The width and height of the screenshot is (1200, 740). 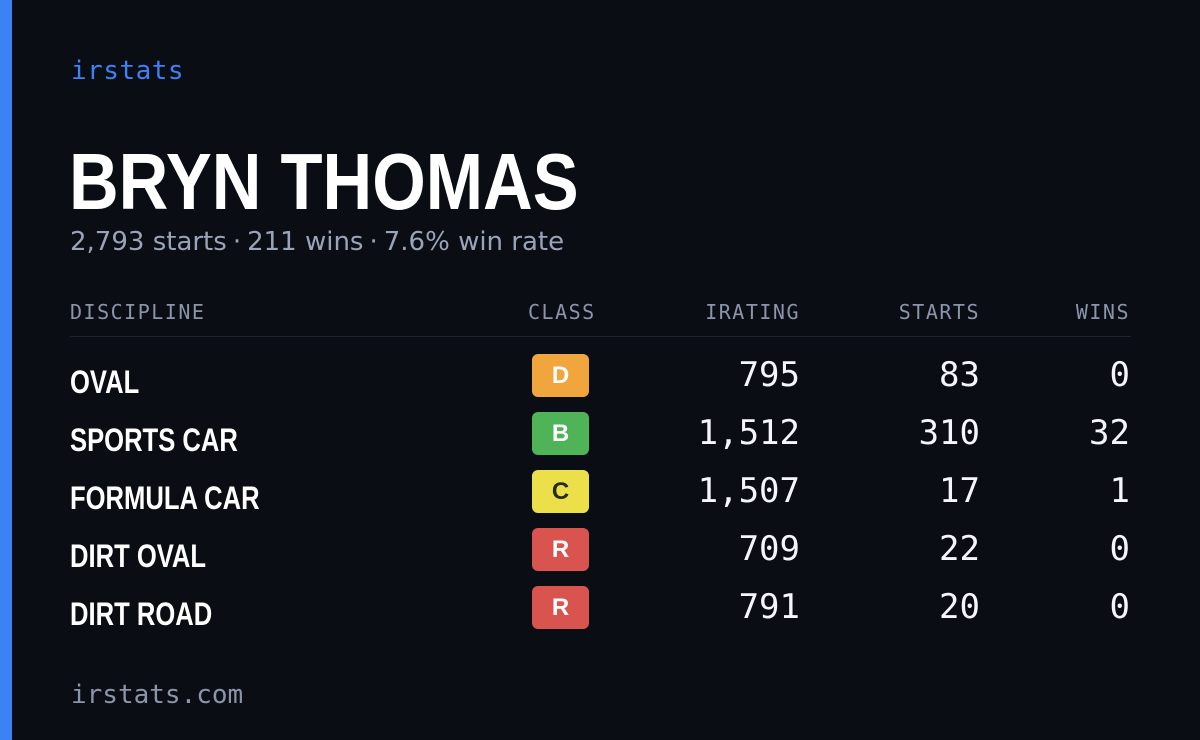 I want to click on irating-value: 1,512, so click(x=748, y=433).